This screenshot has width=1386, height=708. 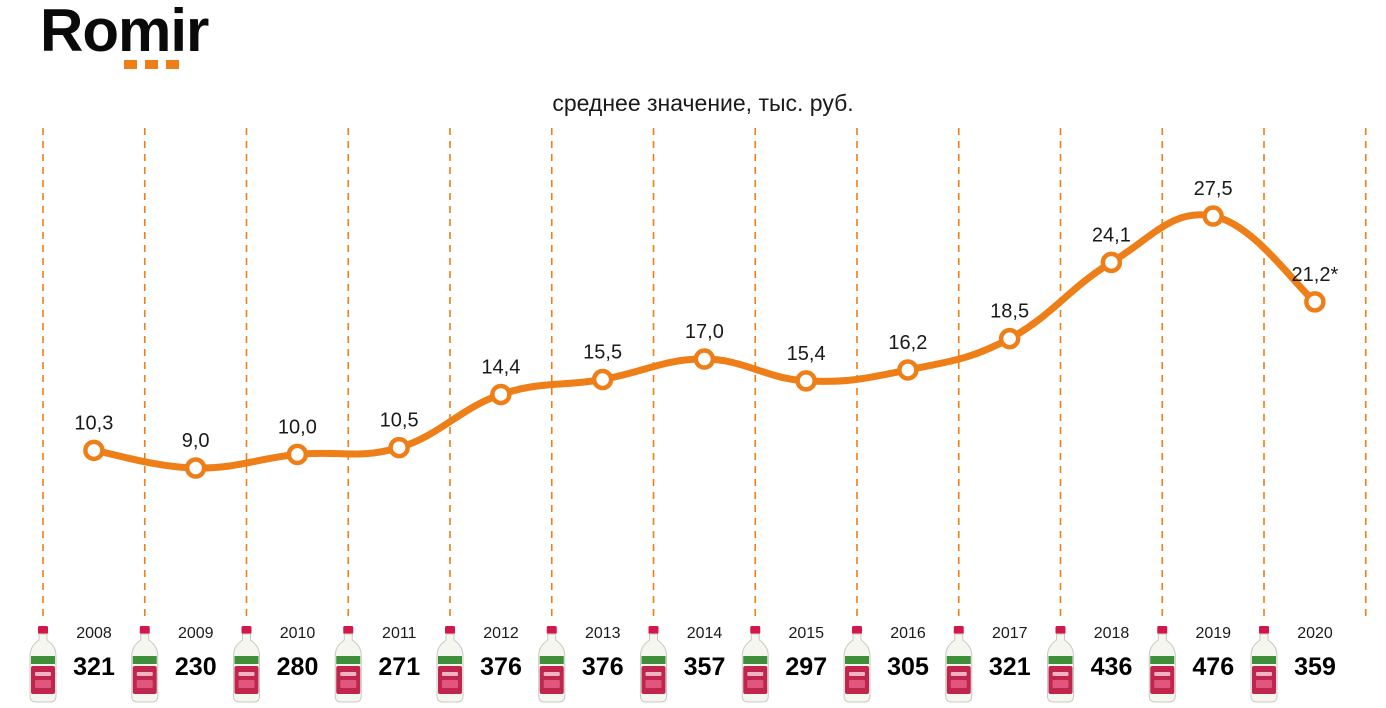 What do you see at coordinates (705, 667) in the screenshot?
I see `bottle-count-label: 357` at bounding box center [705, 667].